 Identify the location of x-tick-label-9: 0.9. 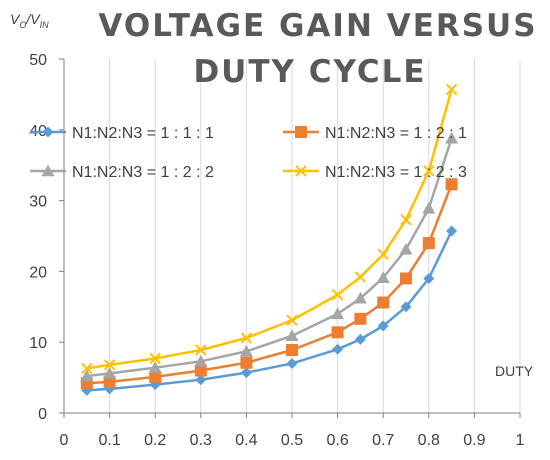
(474, 440).